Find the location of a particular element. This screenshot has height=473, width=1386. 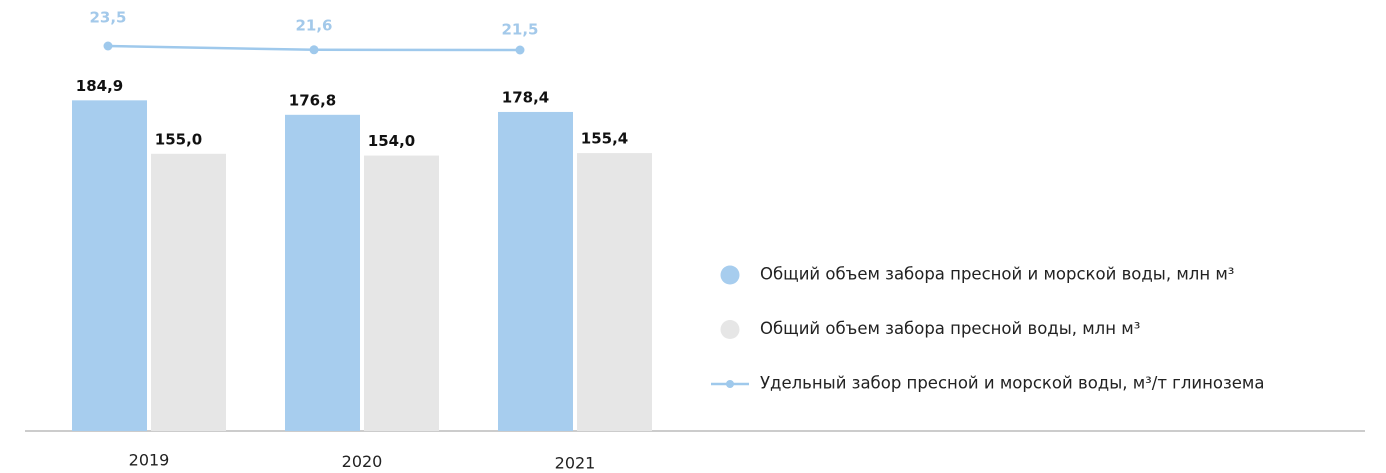

bar-value-label: 155,4 is located at coordinates (604, 139).